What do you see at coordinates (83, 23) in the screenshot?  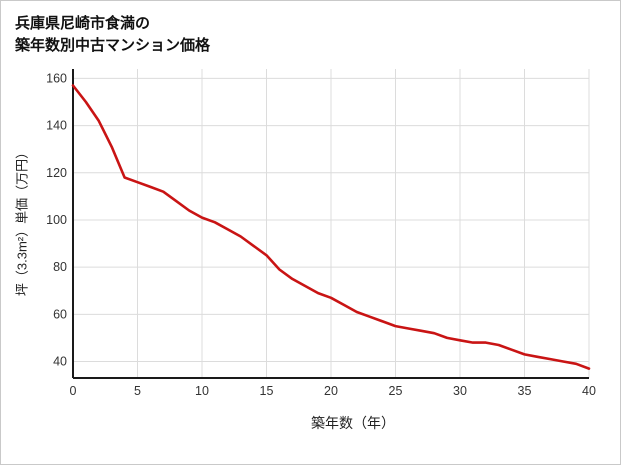 I see `chart-title-line1: 兵庫県尼崎市食満の` at bounding box center [83, 23].